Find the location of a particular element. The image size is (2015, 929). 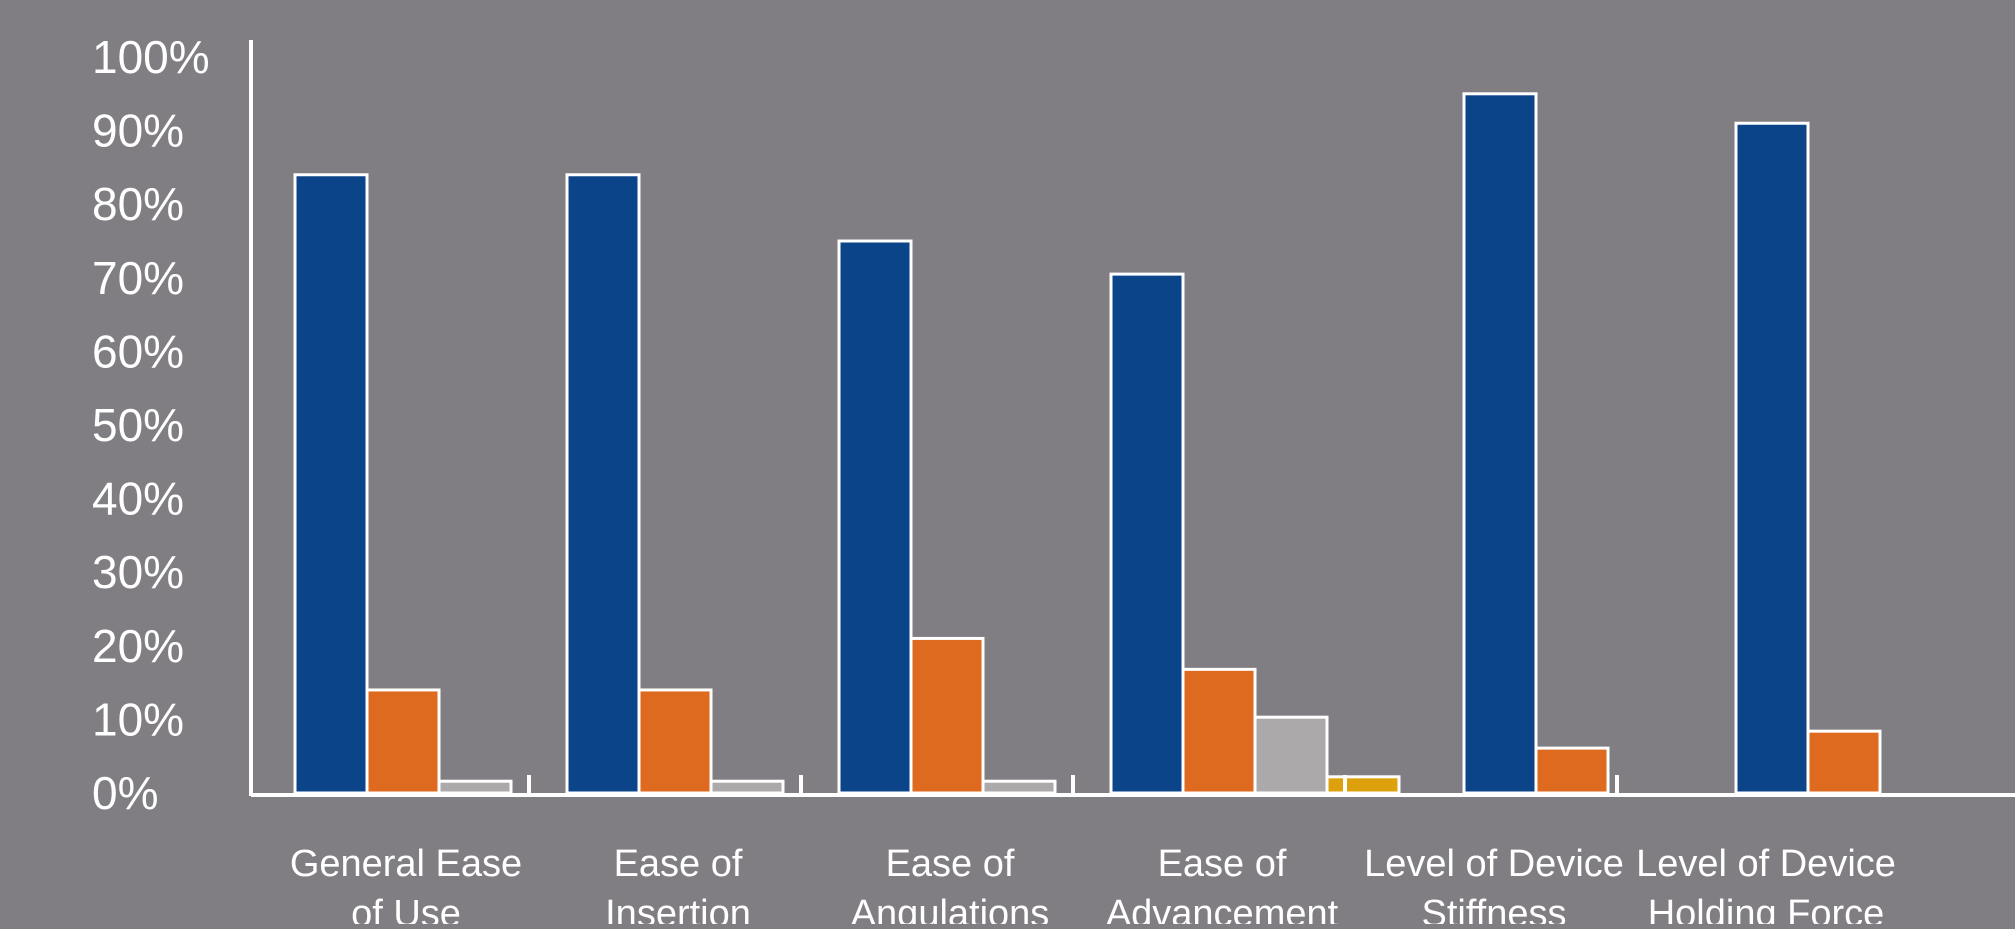

y-tick-label: 10% is located at coordinates (138, 719).